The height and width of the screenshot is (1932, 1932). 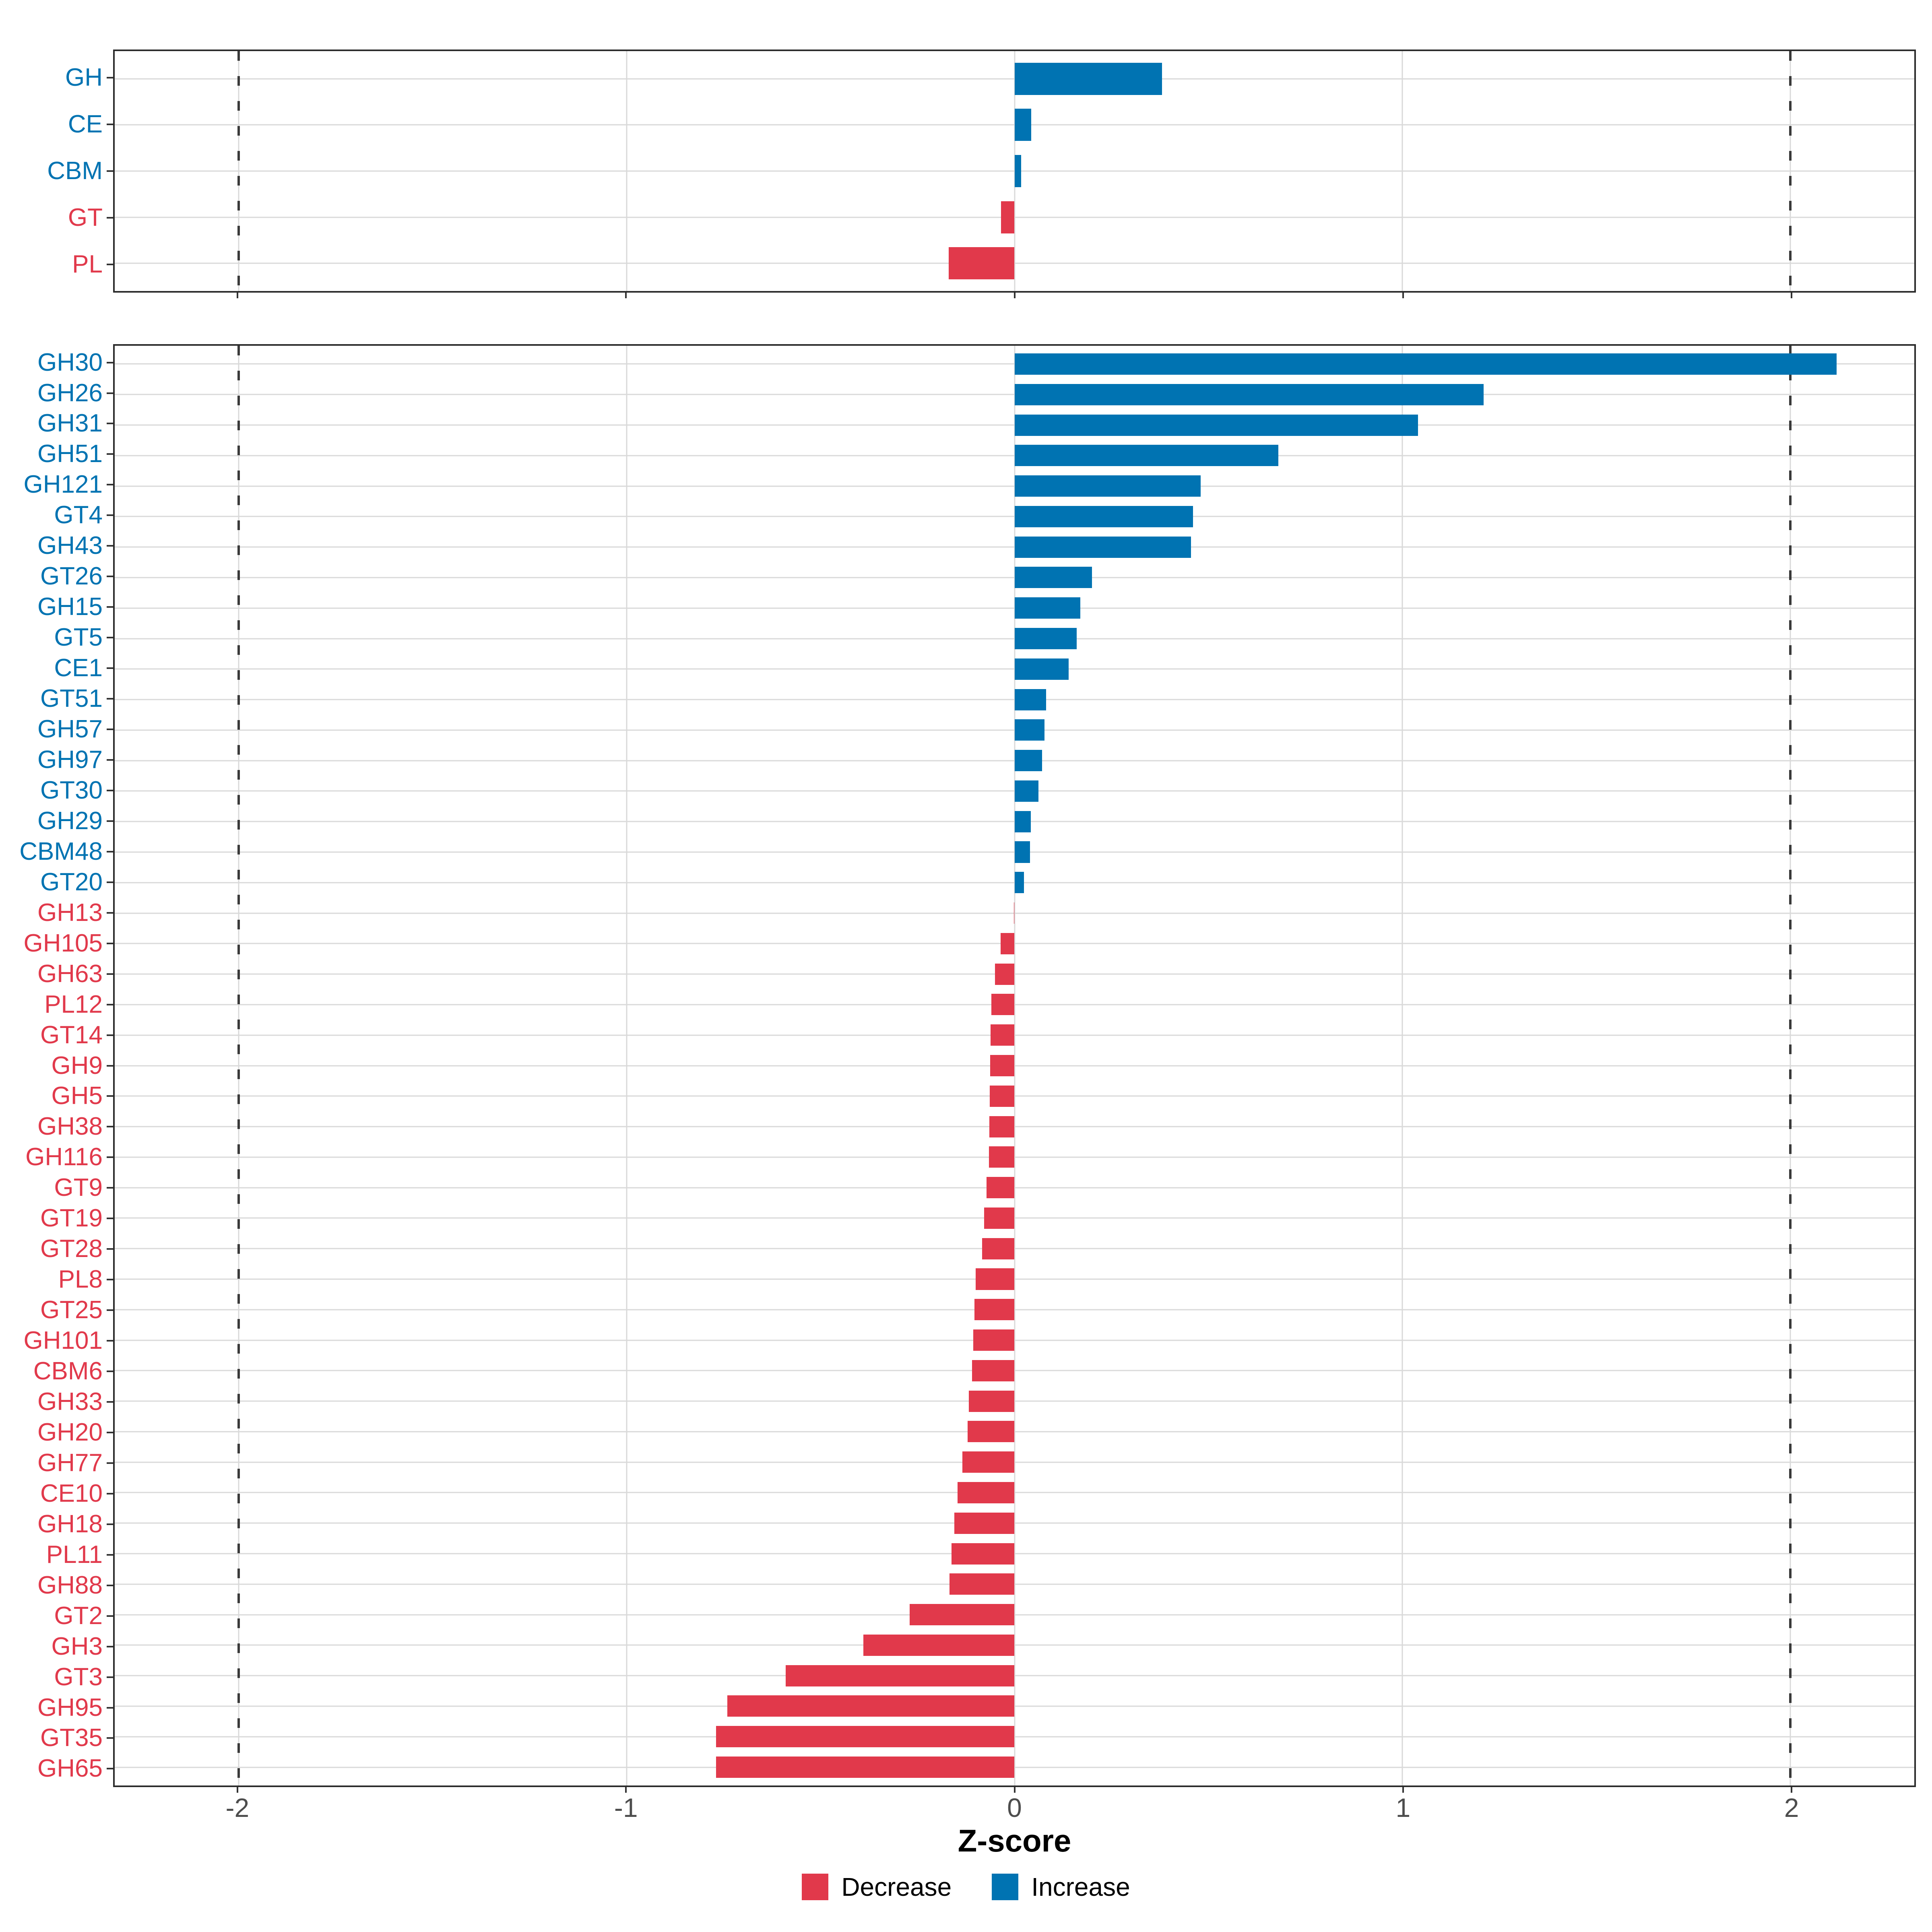 What do you see at coordinates (84, 77) in the screenshot?
I see `y-axis-label-gh: GH` at bounding box center [84, 77].